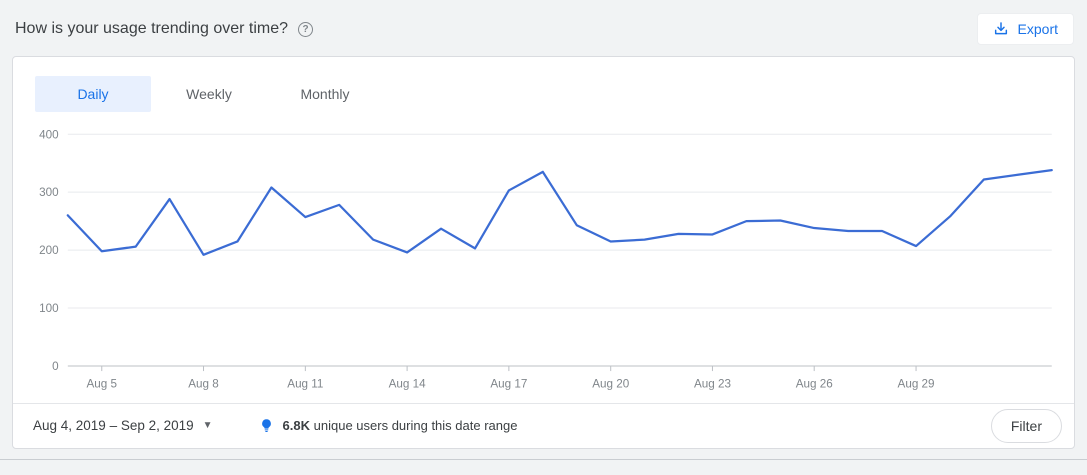  Describe the element at coordinates (49, 250) in the screenshot. I see `svg-text: 200` at that location.